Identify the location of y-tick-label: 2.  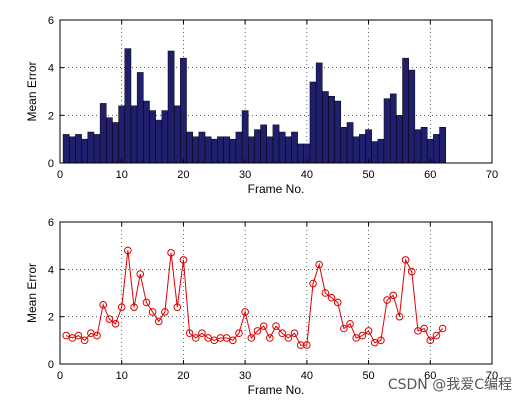
(51, 318).